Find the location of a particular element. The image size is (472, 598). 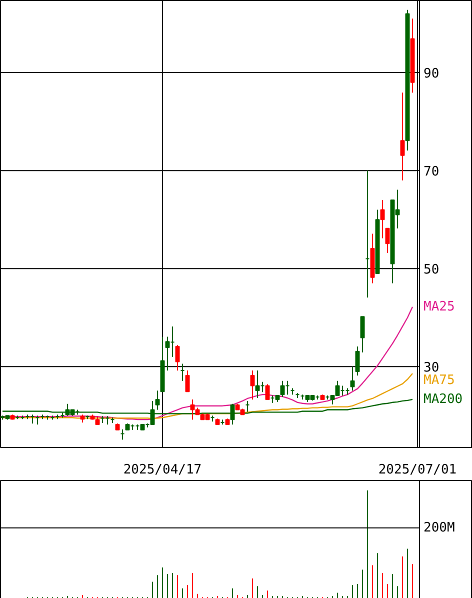

y-tick-label: 90 is located at coordinates (432, 74).